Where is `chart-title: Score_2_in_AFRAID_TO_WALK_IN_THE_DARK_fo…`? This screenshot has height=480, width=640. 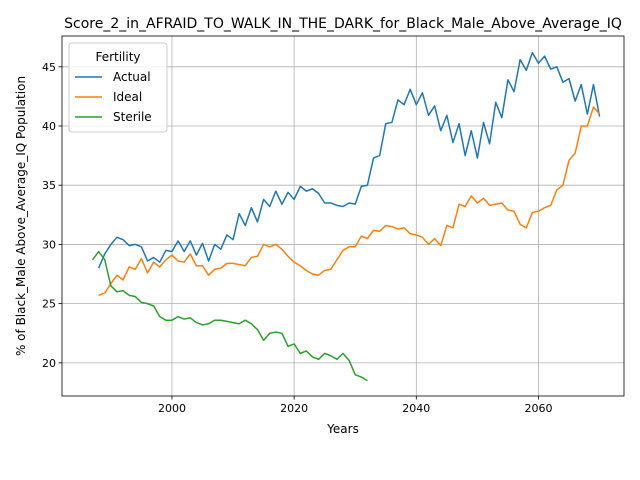 chart-title: Score_2_in_AFRAID_TO_WALK_IN_THE_DARK_fo… is located at coordinates (343, 24).